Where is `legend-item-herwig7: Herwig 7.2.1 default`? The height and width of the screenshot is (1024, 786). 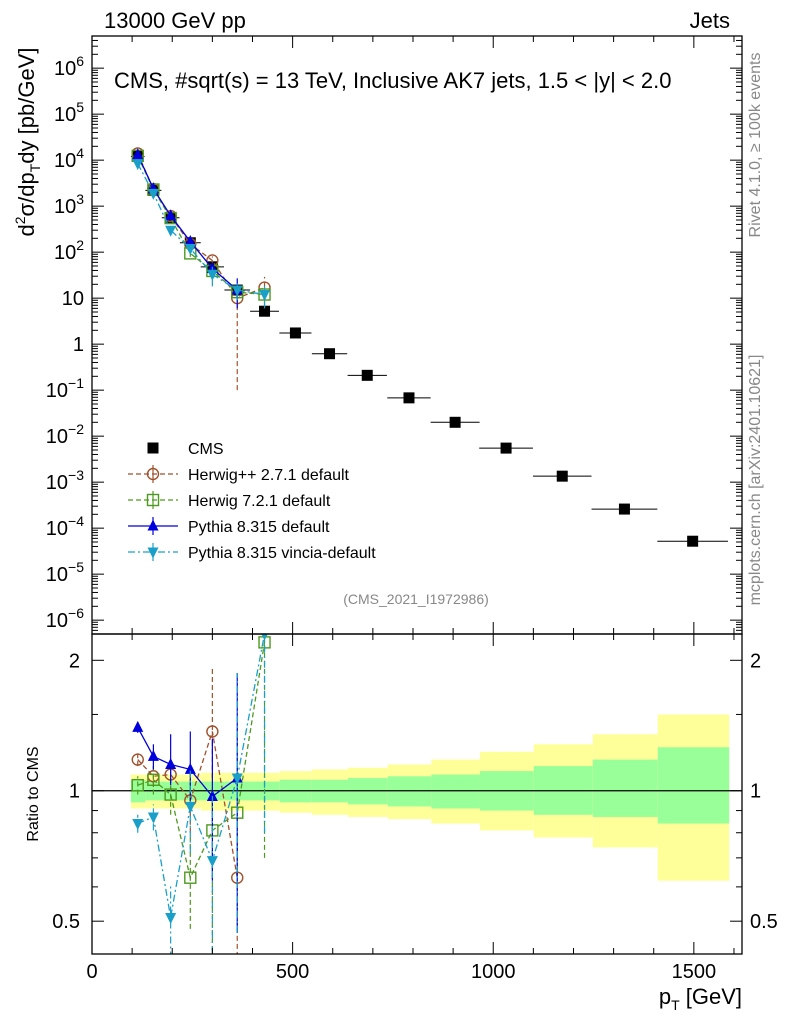 legend-item-herwig7: Herwig 7.2.1 default is located at coordinates (229, 500).